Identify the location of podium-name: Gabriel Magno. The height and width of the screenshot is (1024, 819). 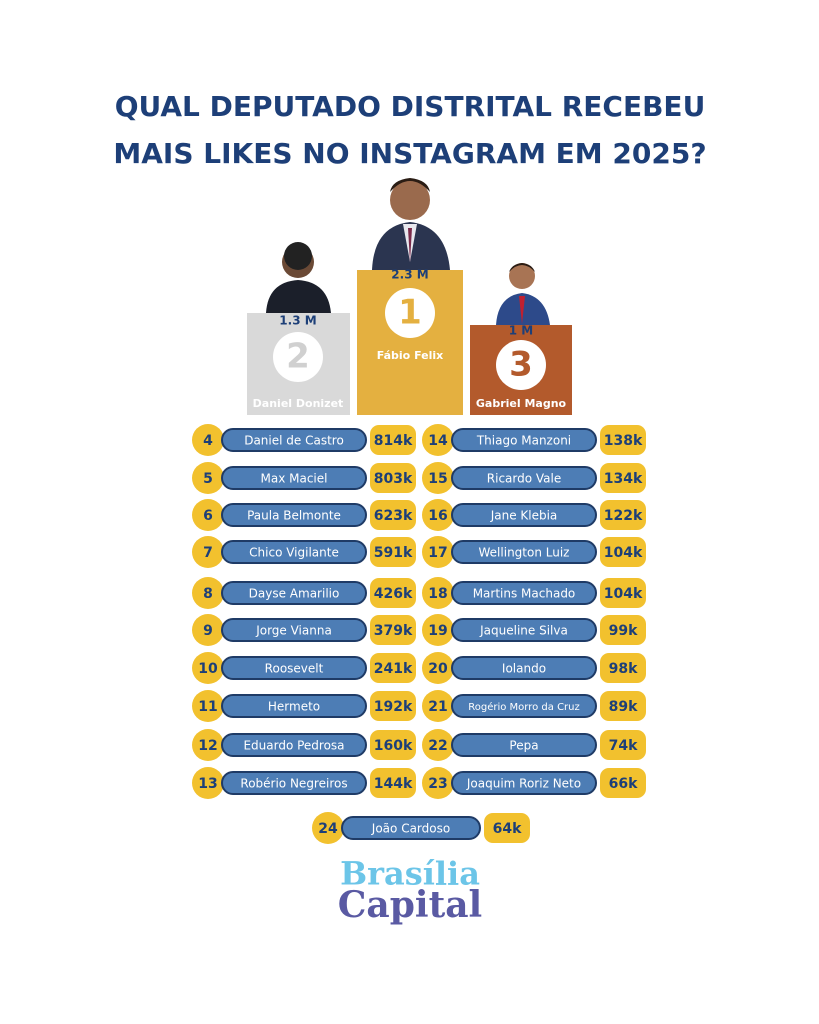
(521, 403).